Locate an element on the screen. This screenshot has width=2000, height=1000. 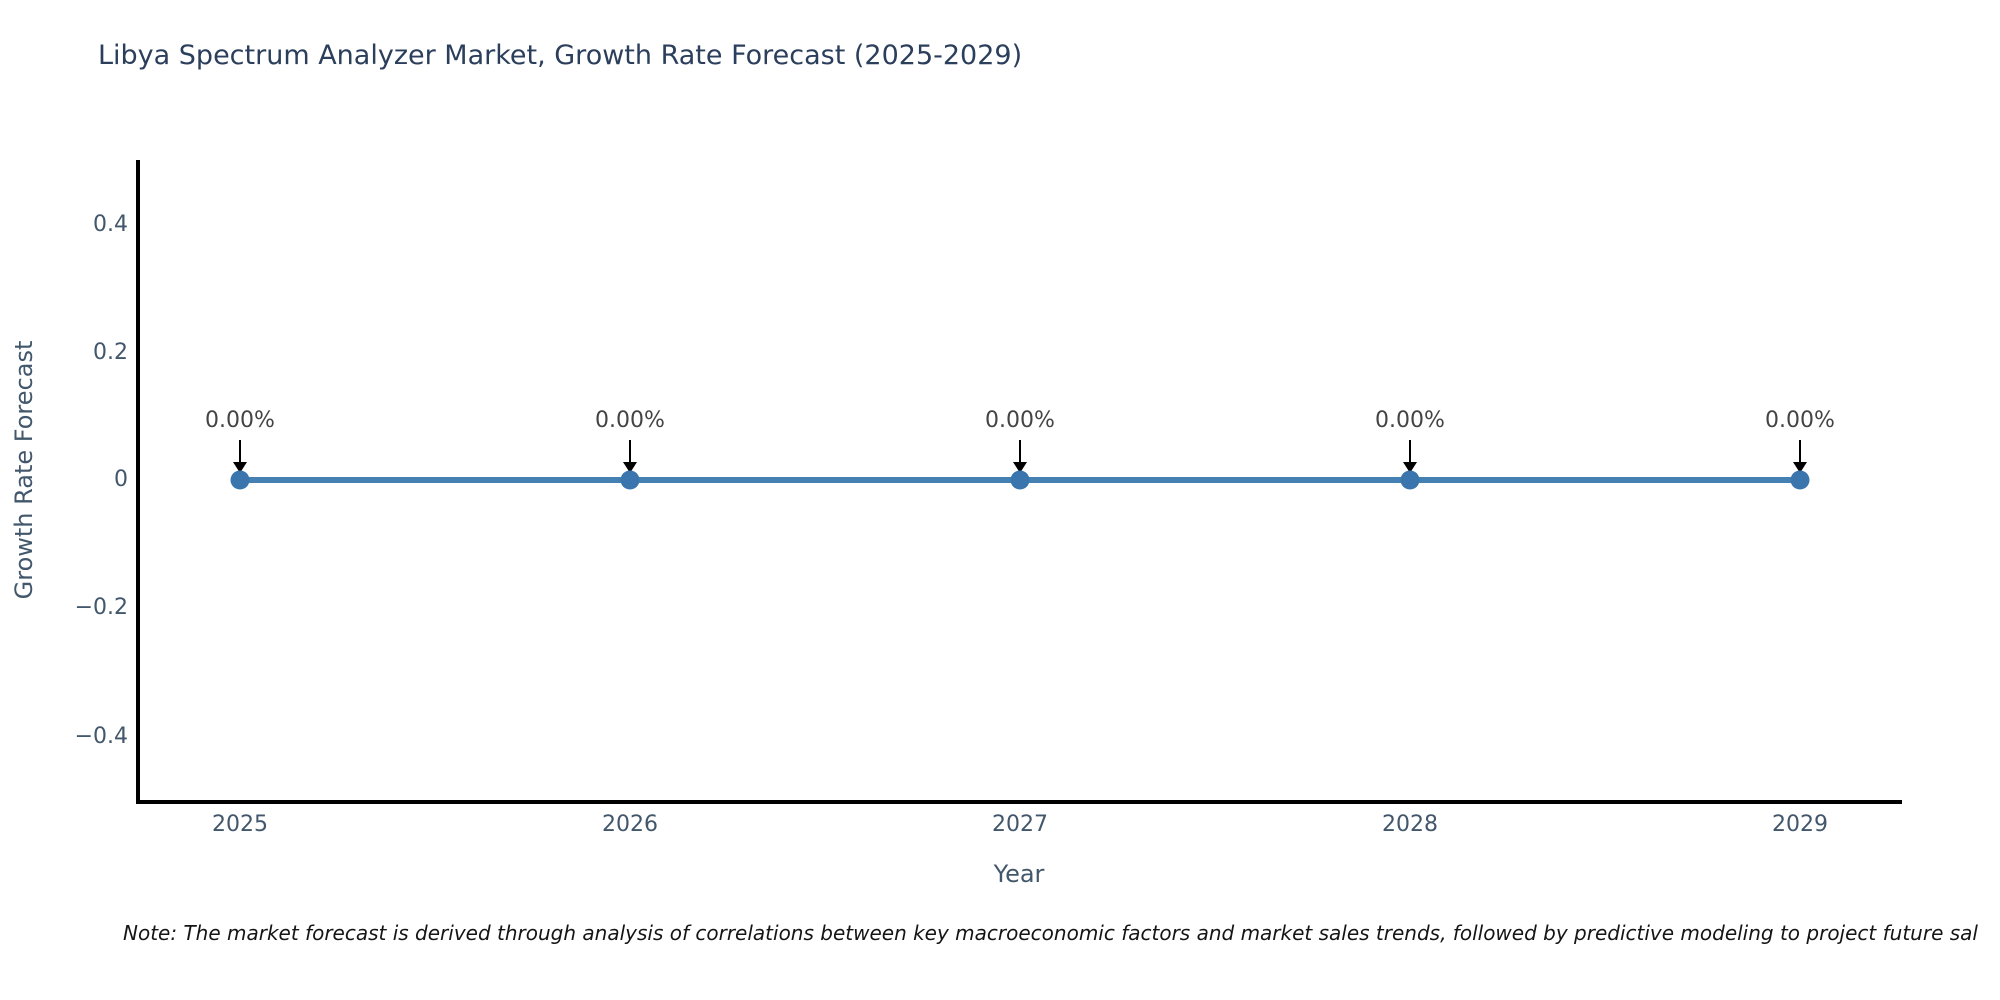
y-tick-label: 0.2 is located at coordinates (110, 352).